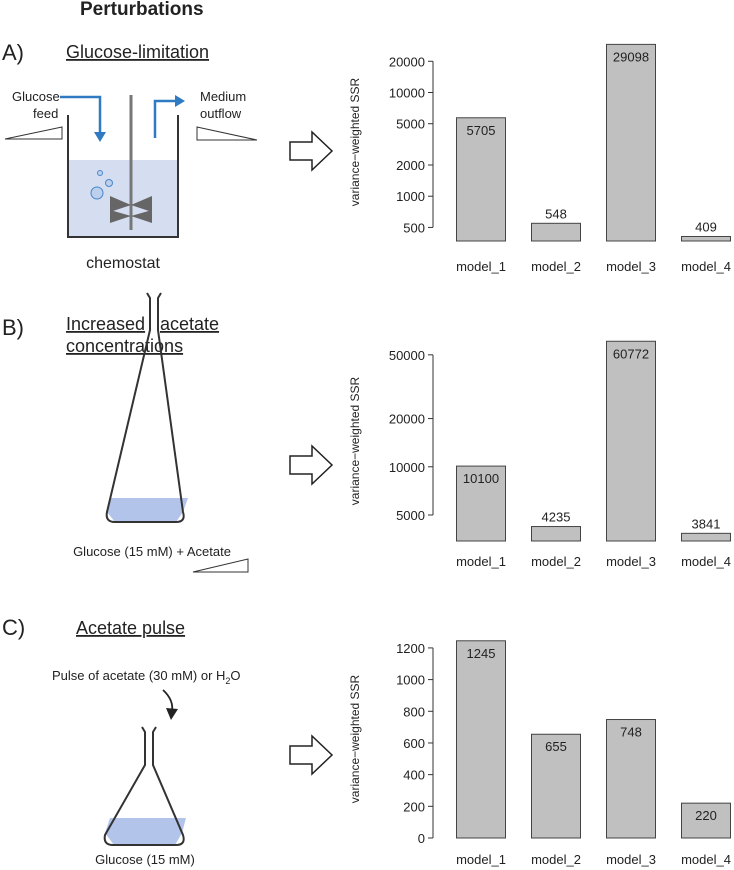  What do you see at coordinates (164, 118) in the screenshot?
I see `outflow-arrow` at bounding box center [164, 118].